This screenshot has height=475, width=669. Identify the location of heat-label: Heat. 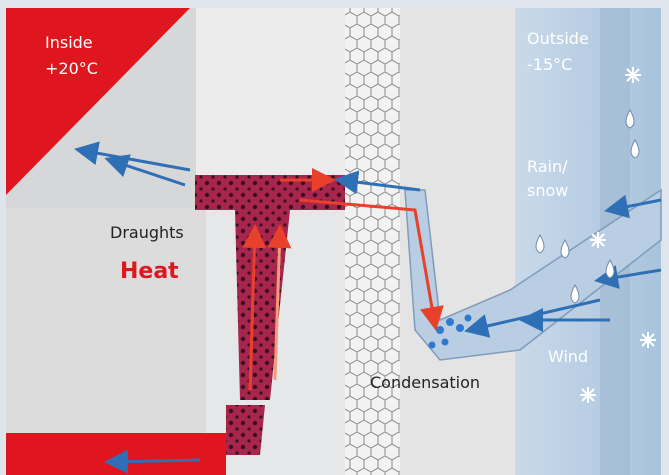
(149, 271).